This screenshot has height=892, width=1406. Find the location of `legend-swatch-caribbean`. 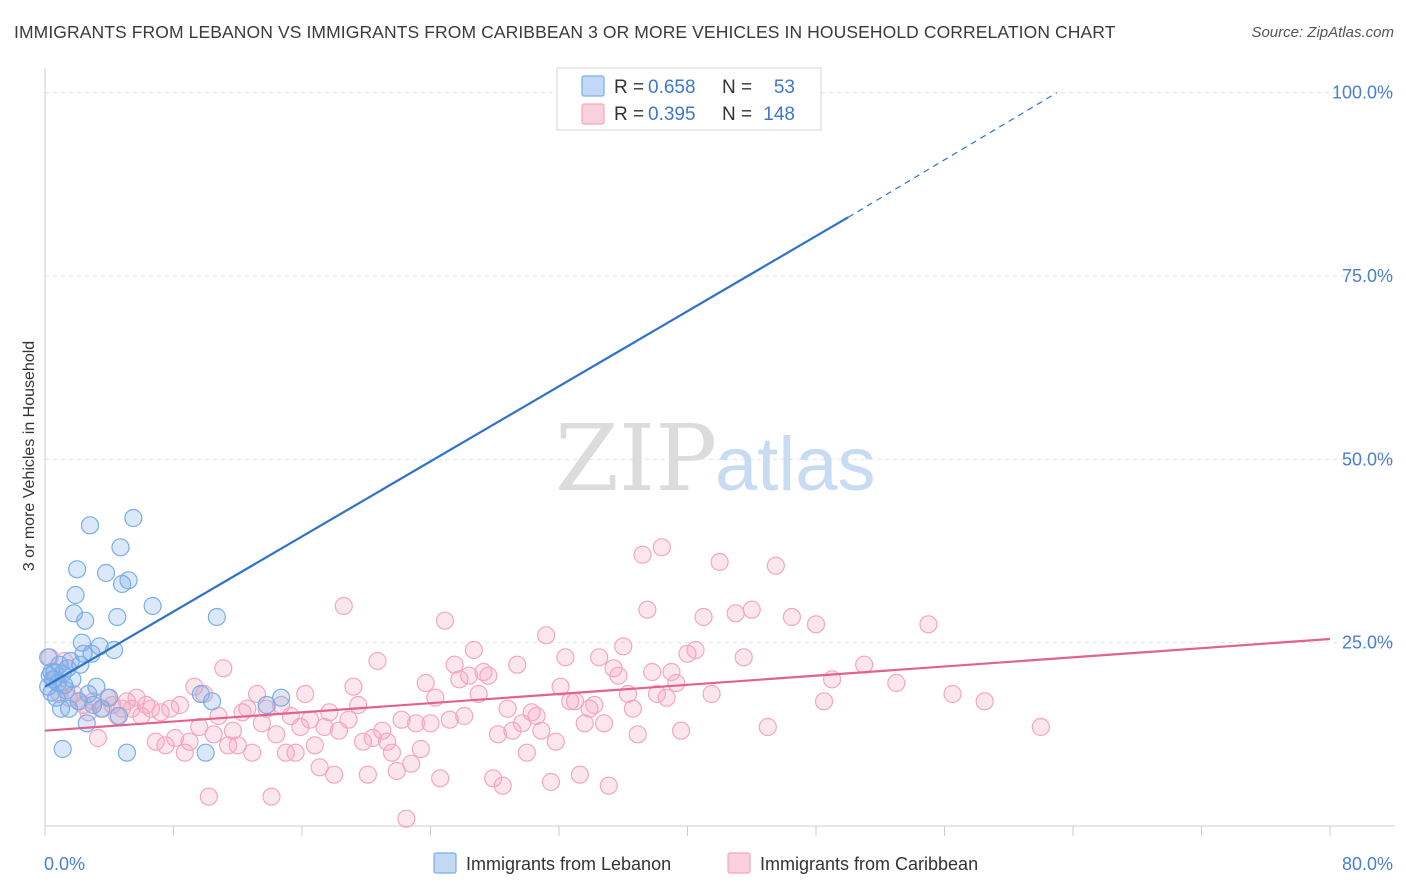

legend-swatch-caribbean is located at coordinates (593, 114).